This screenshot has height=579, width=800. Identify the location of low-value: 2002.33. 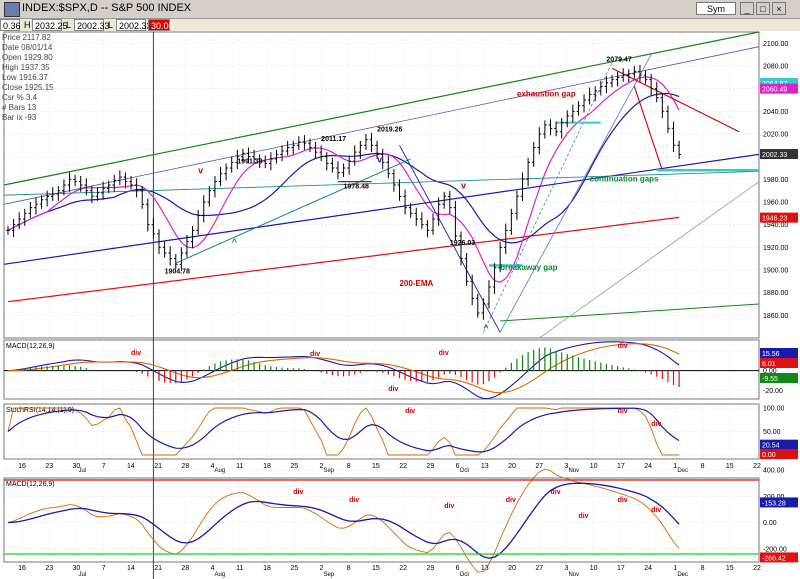
(92, 25).